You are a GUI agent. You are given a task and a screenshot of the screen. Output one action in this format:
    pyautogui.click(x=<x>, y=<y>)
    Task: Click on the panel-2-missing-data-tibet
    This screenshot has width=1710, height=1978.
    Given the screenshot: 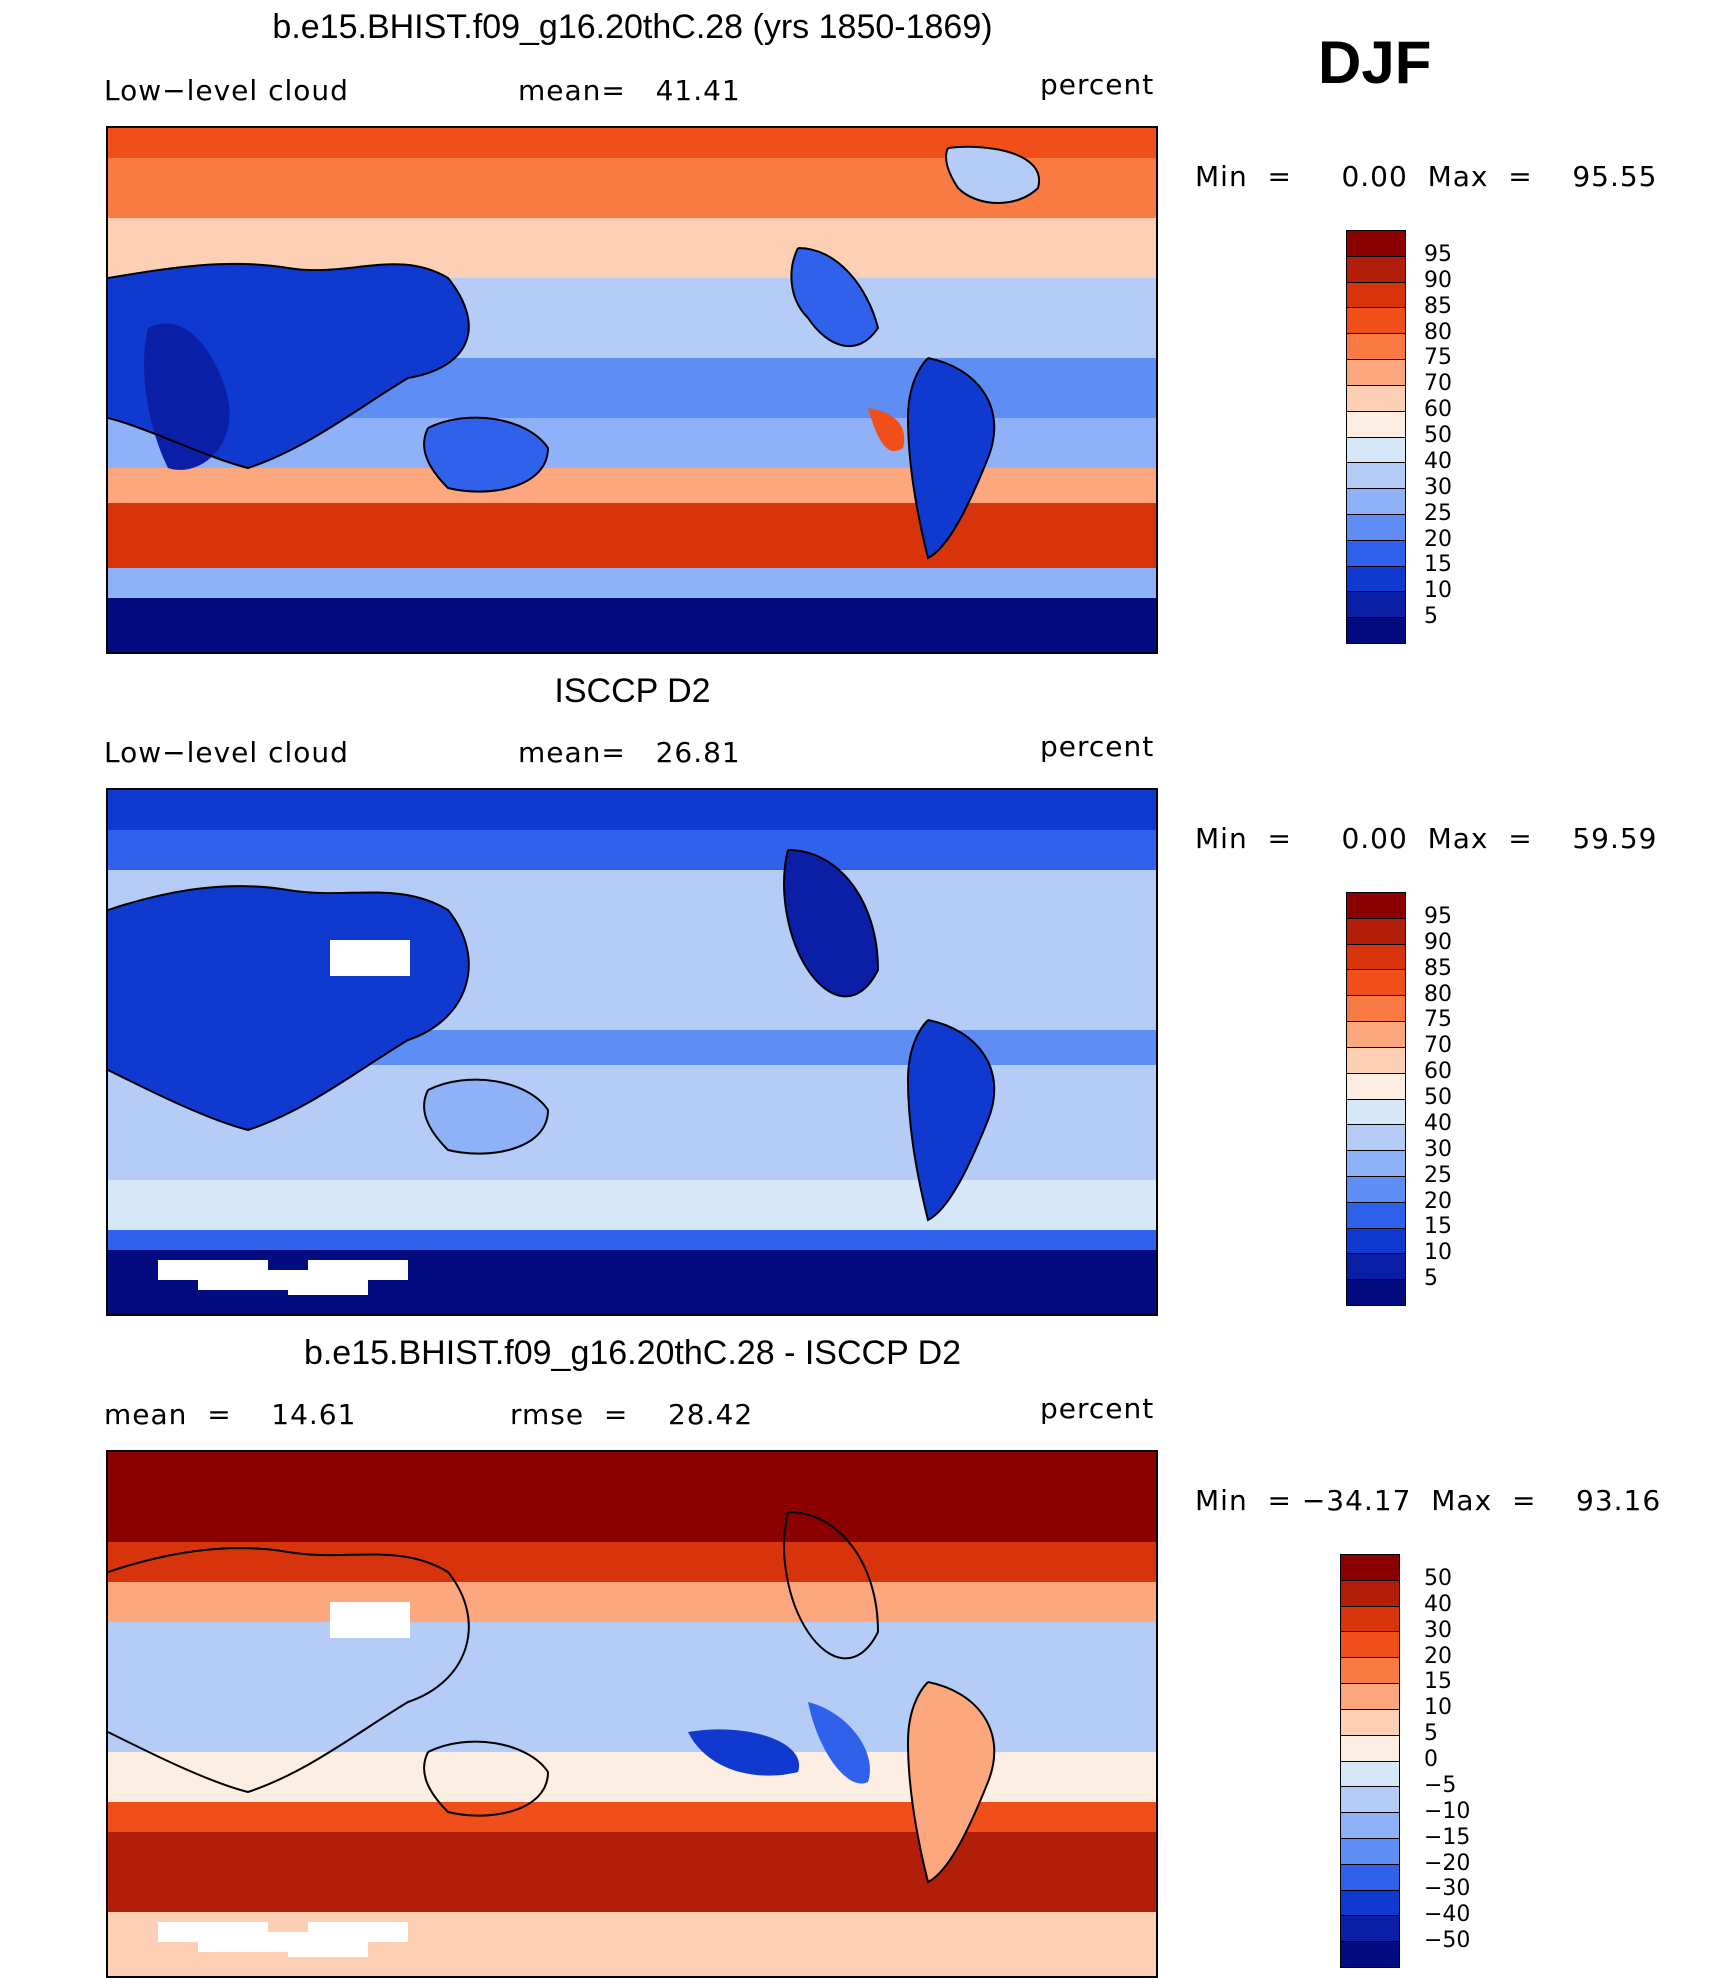 What is the action you would take?
    pyautogui.click(x=370, y=958)
    